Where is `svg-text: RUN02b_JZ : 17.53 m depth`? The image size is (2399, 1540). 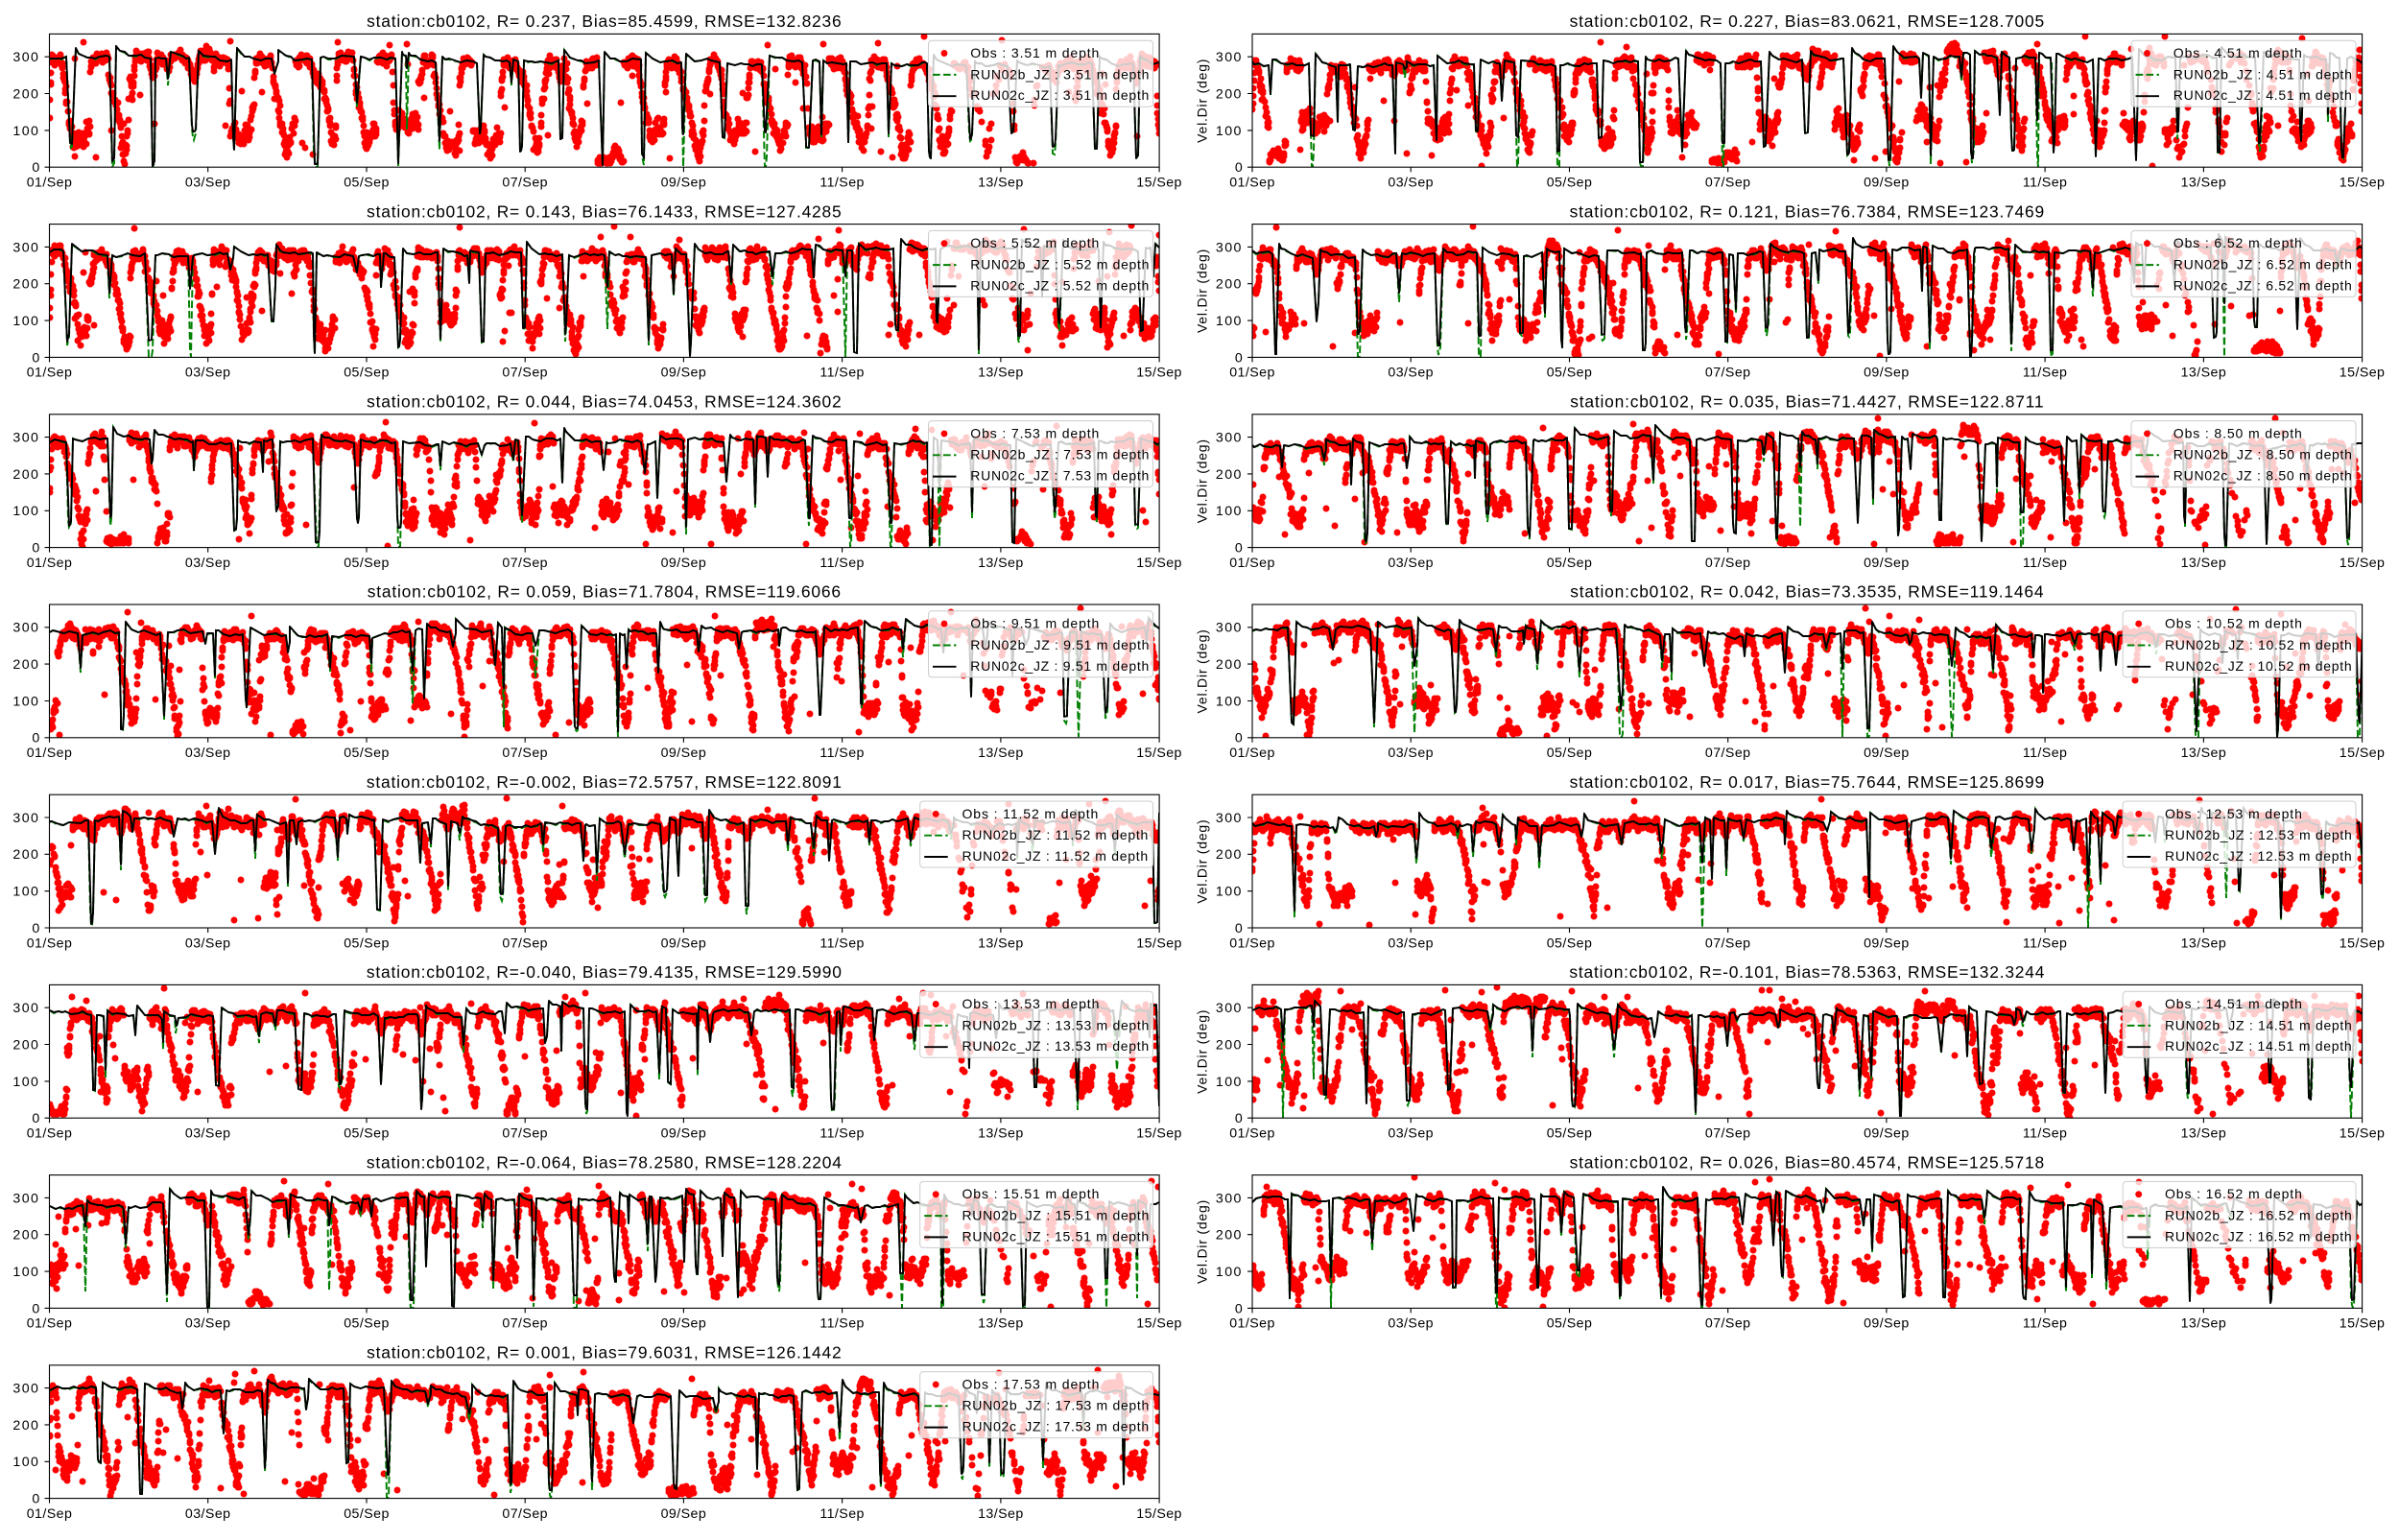 svg-text: RUN02b_JZ : 17.53 m depth is located at coordinates (1056, 1405).